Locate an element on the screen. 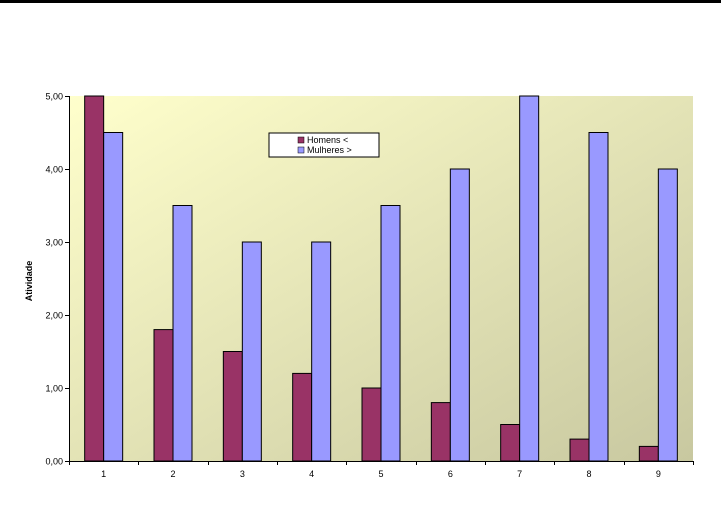 The width and height of the screenshot is (721, 513). y-tick-label: 3,00 is located at coordinates (54, 243).